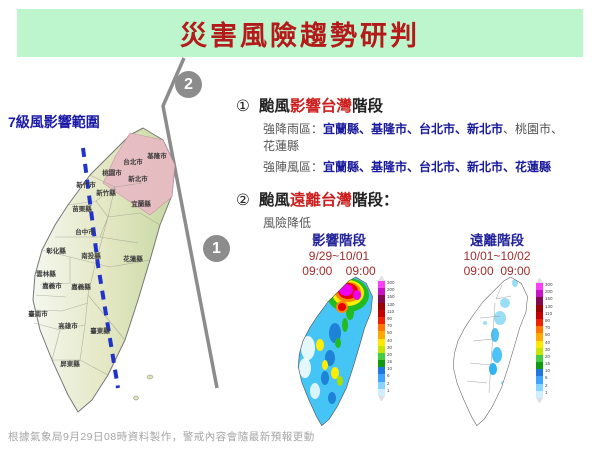 Image resolution: width=600 pixels, height=450 pixels. I want to click on heavy-rain-label: 強降雨區：, so click(293, 129).